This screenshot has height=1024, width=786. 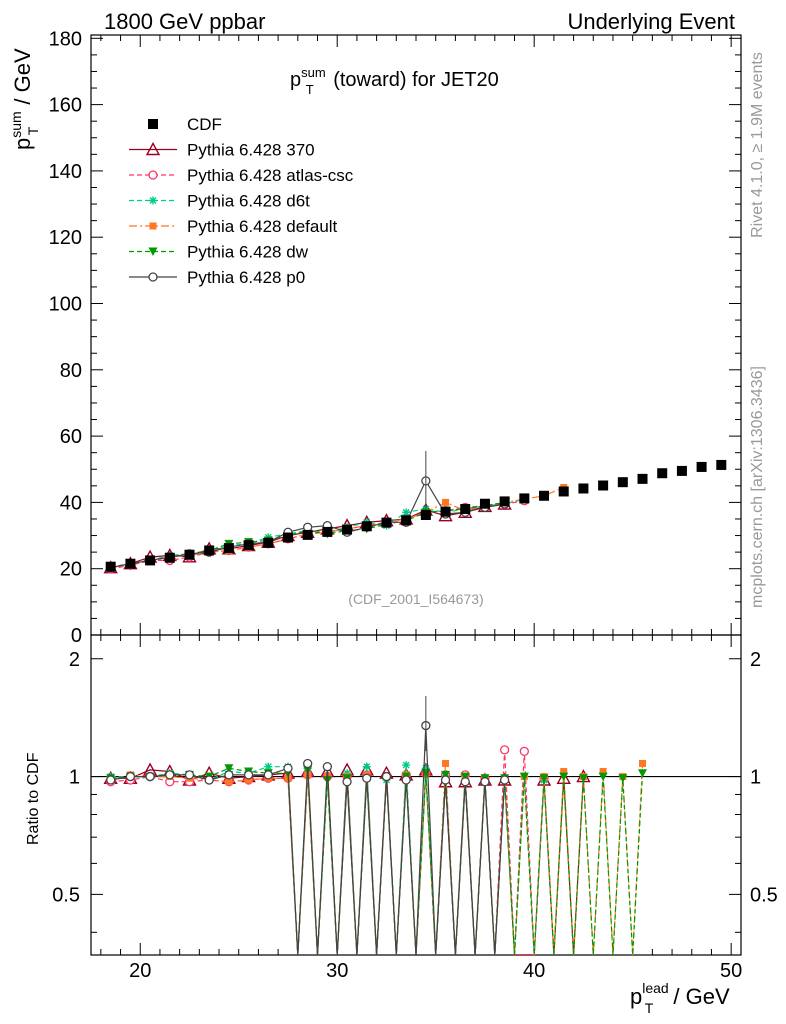 What do you see at coordinates (313, 72) in the screenshot?
I see `plot-title-sup: sum` at bounding box center [313, 72].